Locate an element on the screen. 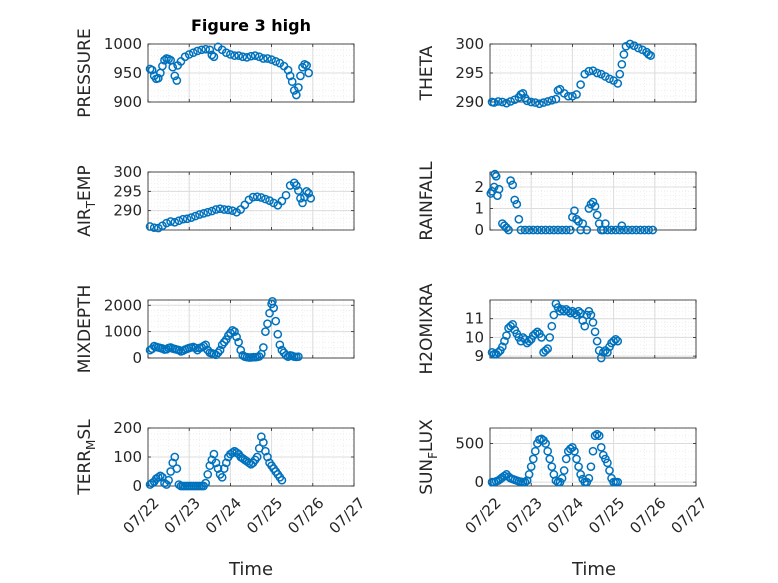 This screenshot has width=778, height=583. subplot-2: 290 295 300 THETA is located at coordinates (557, 73).